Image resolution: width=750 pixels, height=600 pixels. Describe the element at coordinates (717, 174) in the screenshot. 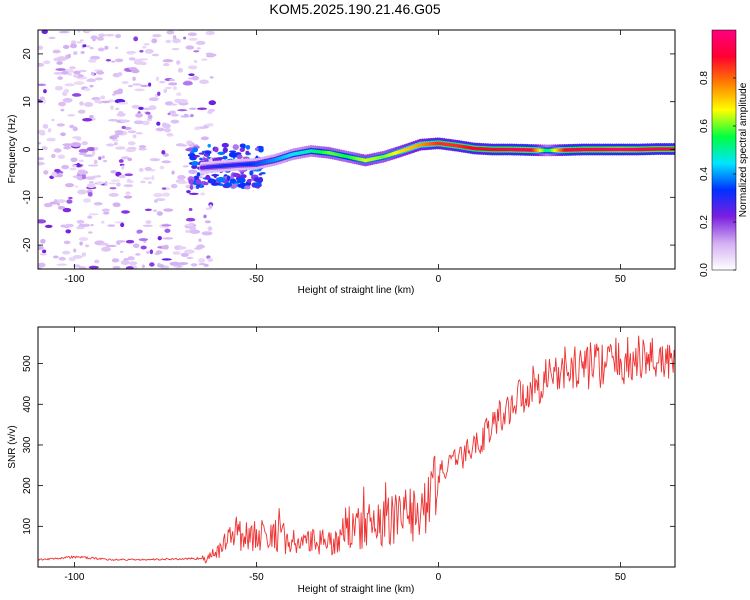

I see `colorbar-ticks: 0.0 0.2 0.4 0.6 0.8` at that location.